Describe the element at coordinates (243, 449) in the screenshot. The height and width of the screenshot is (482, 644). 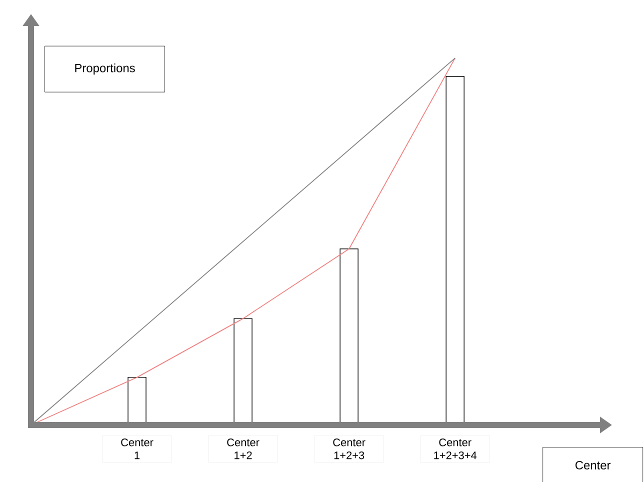
I see `x-tick-label: Center 1+2` at that location.